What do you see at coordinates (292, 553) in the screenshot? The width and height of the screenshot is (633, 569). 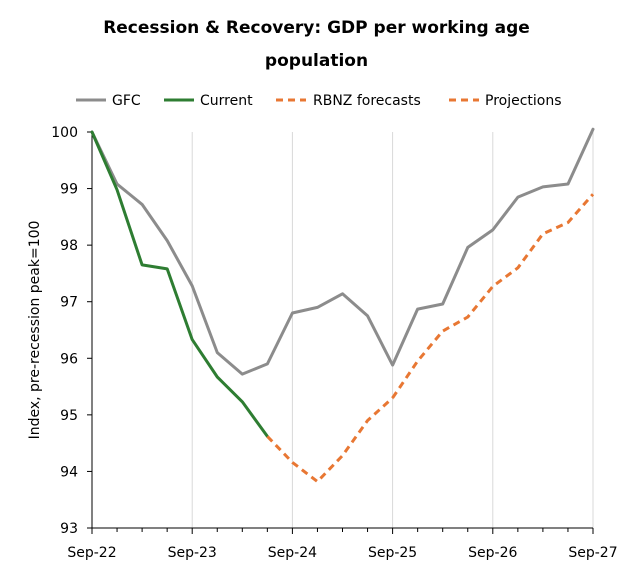 I see `x-tick-label: Sep-24` at bounding box center [292, 553].